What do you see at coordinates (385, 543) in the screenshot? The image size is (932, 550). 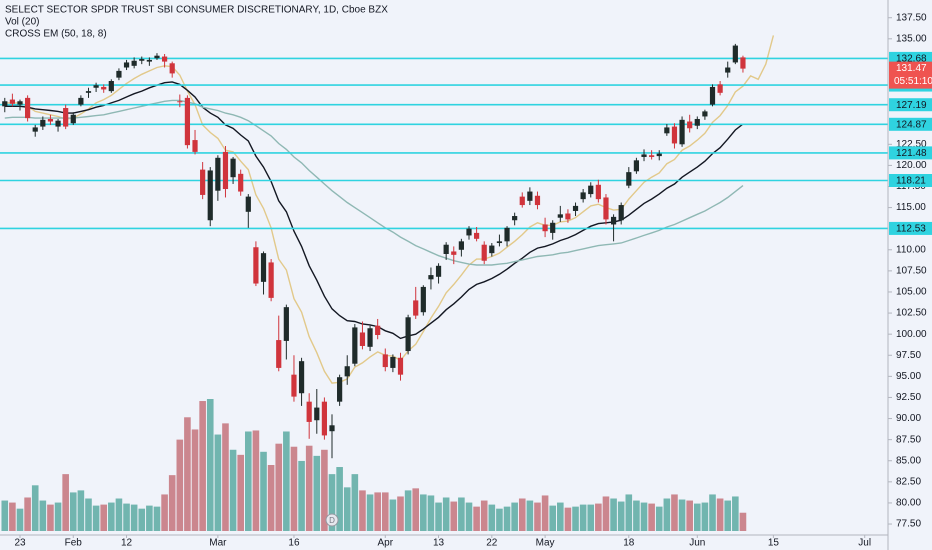 I see `x-tick-label: Apr` at bounding box center [385, 543].